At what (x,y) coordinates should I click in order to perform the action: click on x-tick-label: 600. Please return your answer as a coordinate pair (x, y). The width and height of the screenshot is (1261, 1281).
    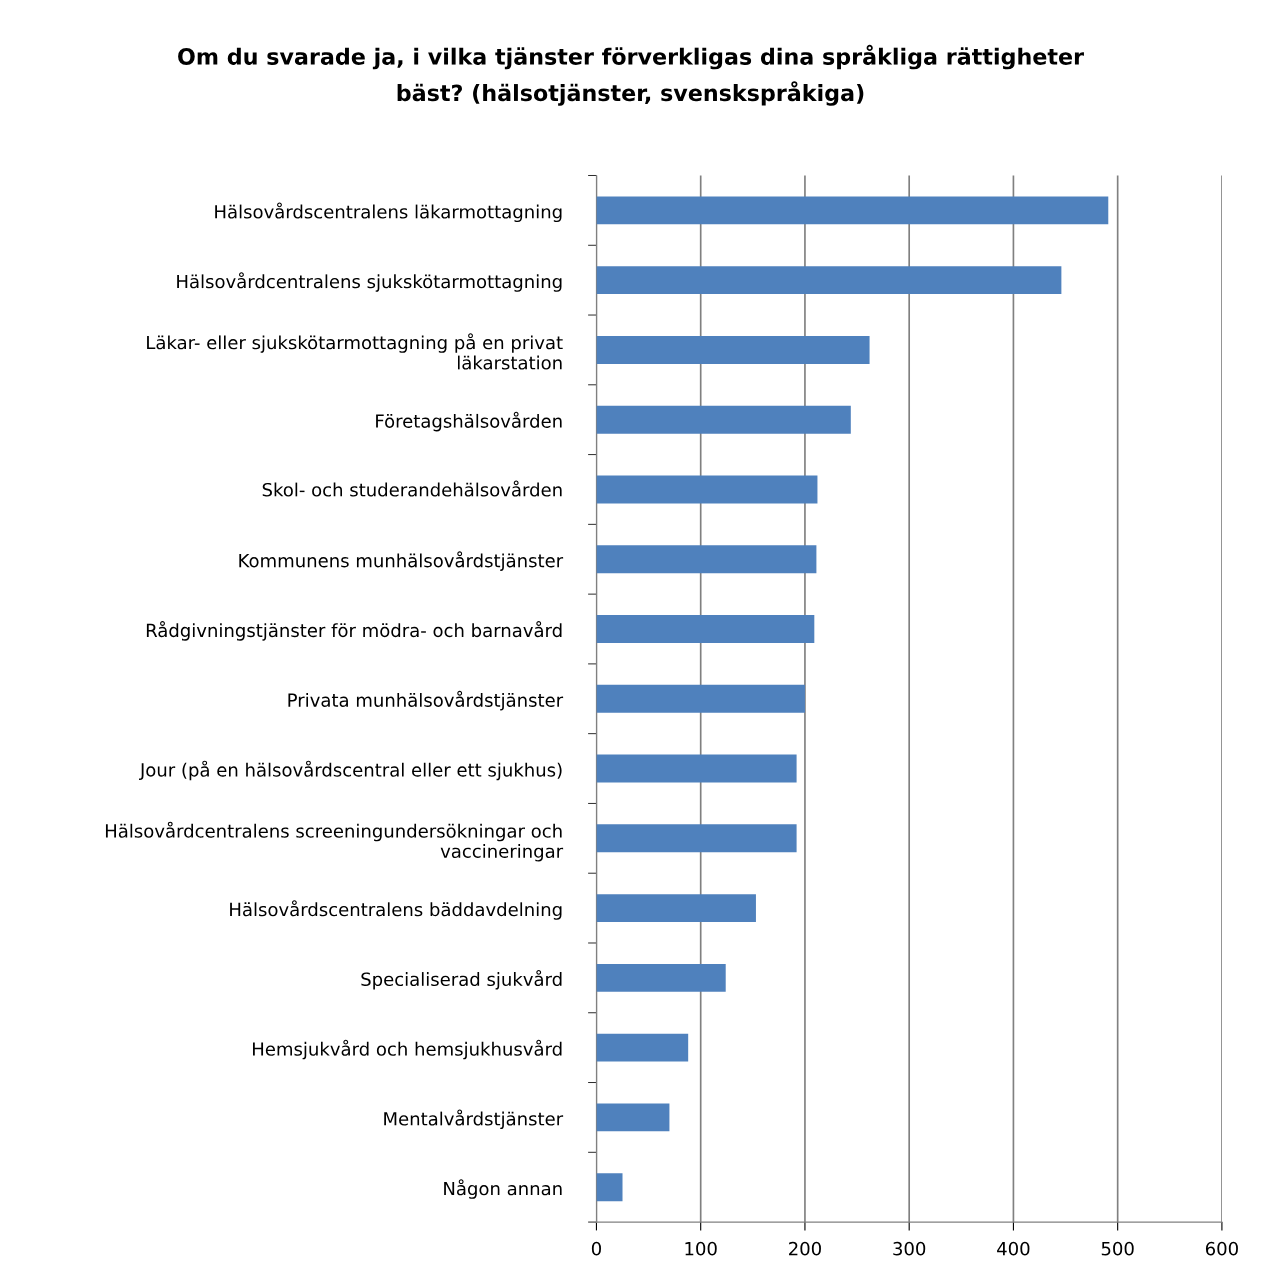
    Looking at the image, I should click on (1221, 1248).